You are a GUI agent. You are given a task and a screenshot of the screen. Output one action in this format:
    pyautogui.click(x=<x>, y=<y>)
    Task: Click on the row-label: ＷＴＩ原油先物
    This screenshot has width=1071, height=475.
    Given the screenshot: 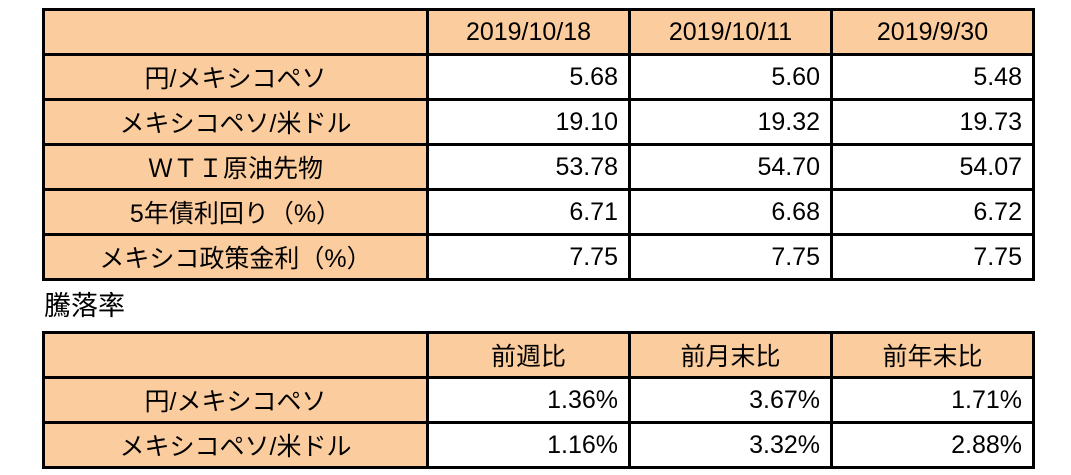 What is the action you would take?
    pyautogui.click(x=235, y=167)
    